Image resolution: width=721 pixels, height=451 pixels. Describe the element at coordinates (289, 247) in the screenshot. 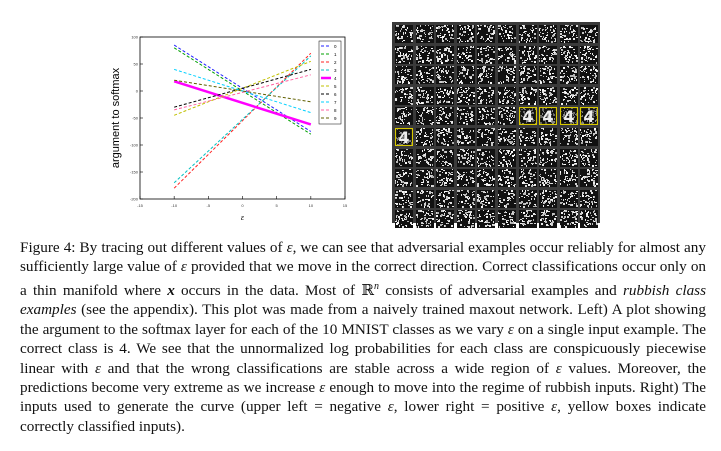

I see `caption-eps-1: ε` at that location.